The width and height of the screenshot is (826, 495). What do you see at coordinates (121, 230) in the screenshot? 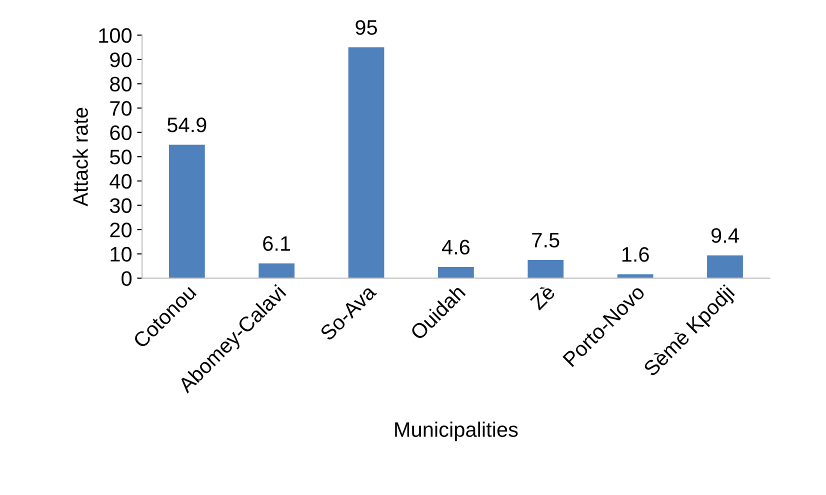
I see `y-tick-label: 20` at bounding box center [121, 230].